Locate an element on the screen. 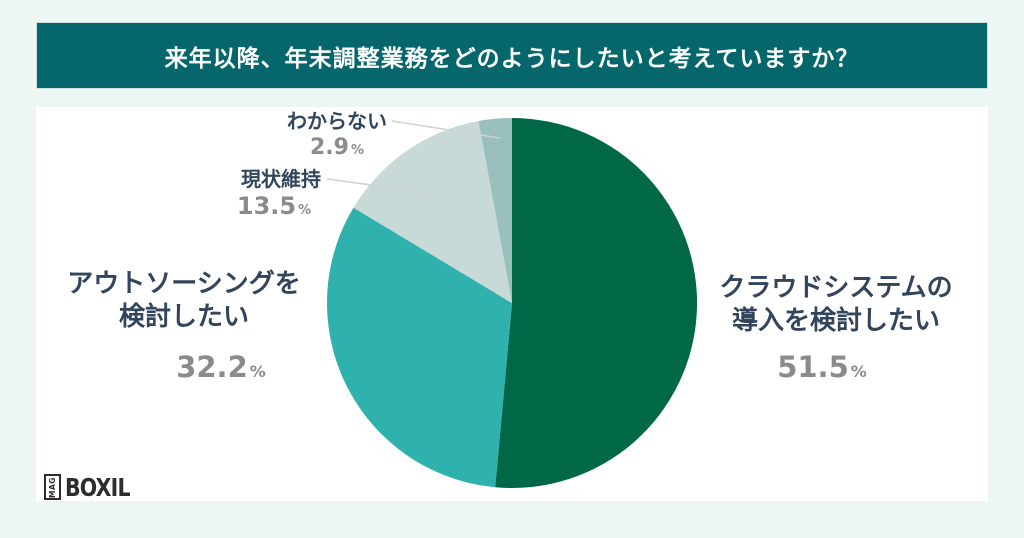 This screenshot has width=1024, height=538. leader-line-unsure is located at coordinates (446, 129).